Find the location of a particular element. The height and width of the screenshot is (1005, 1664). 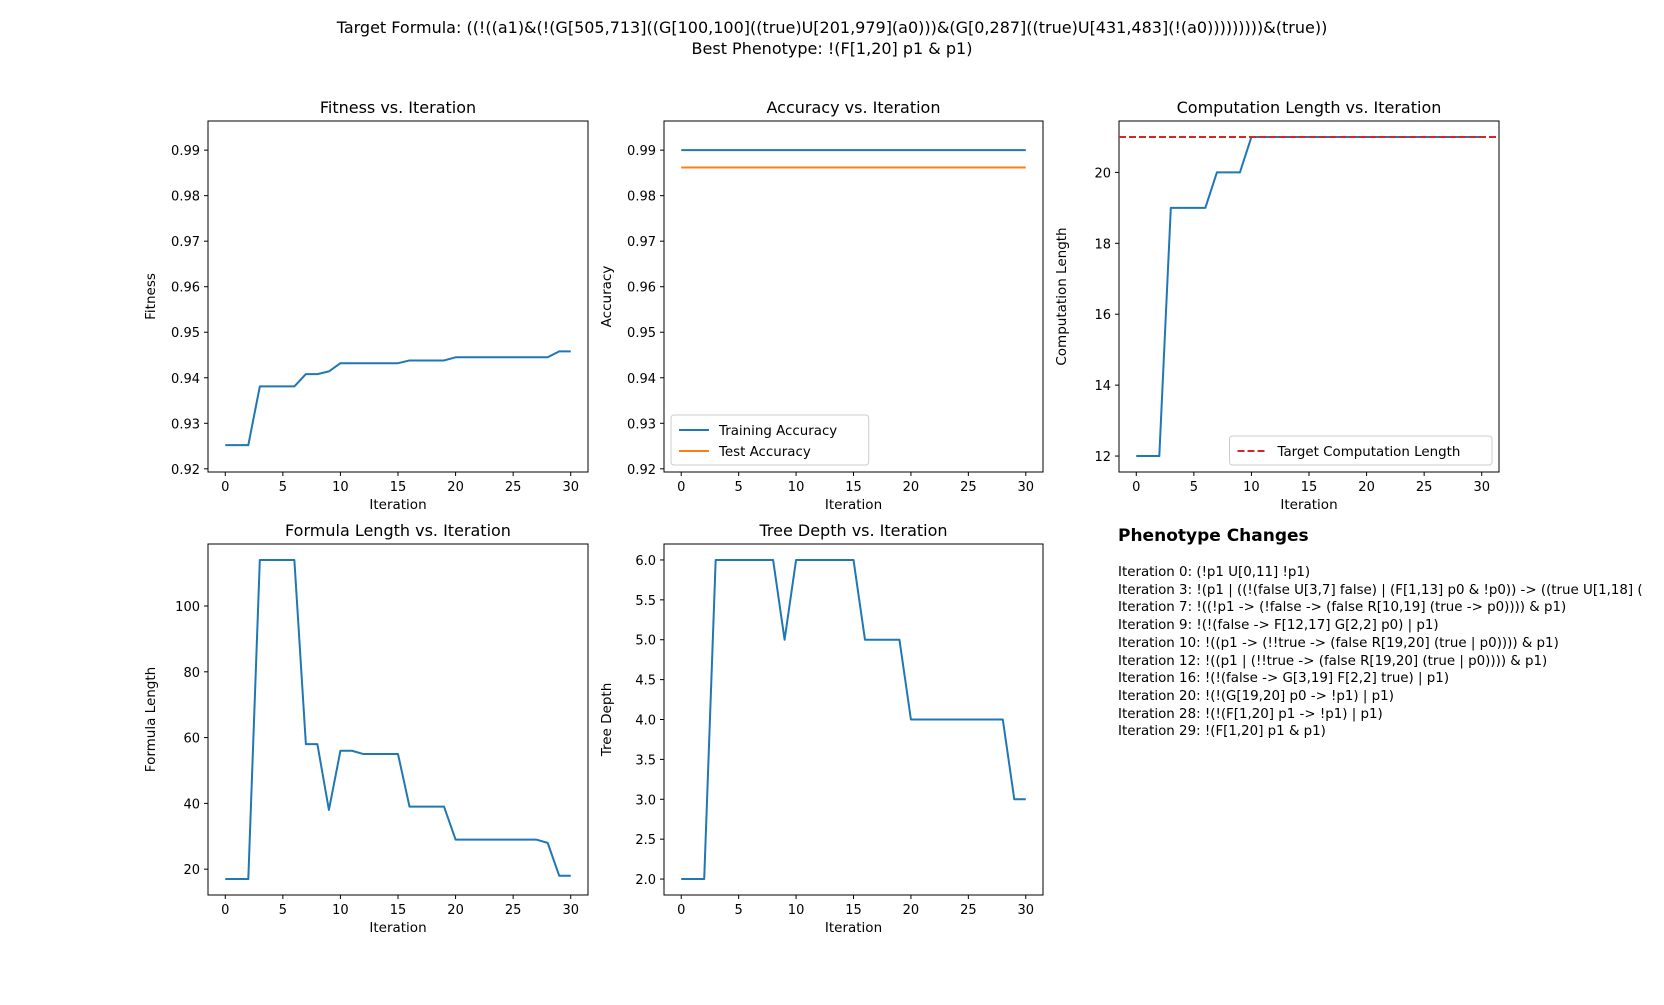

chart-fitness is located at coordinates (396, 298).